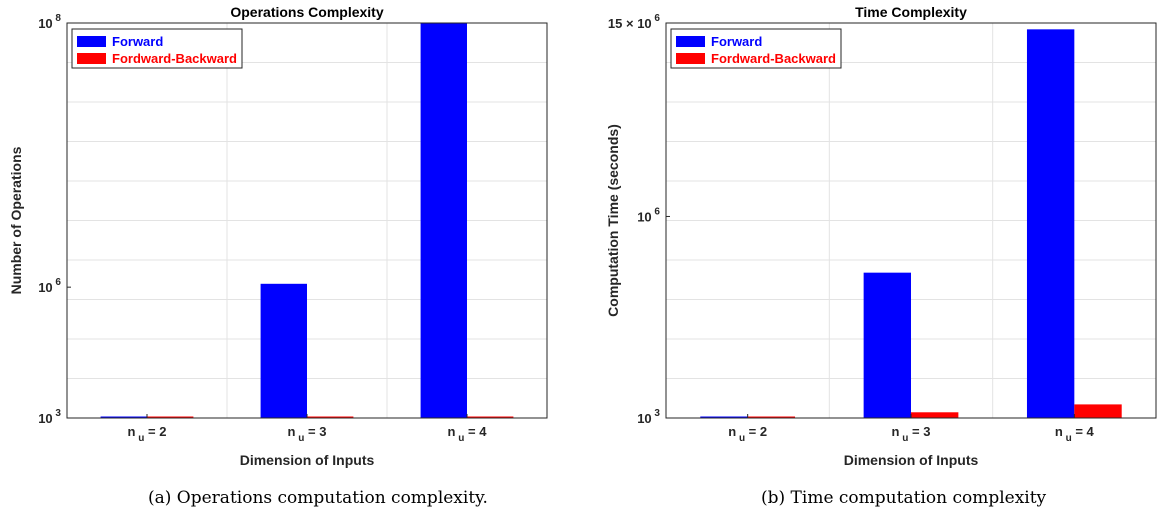  I want to click on y-axis-label: Number of Operations, so click(16, 220).